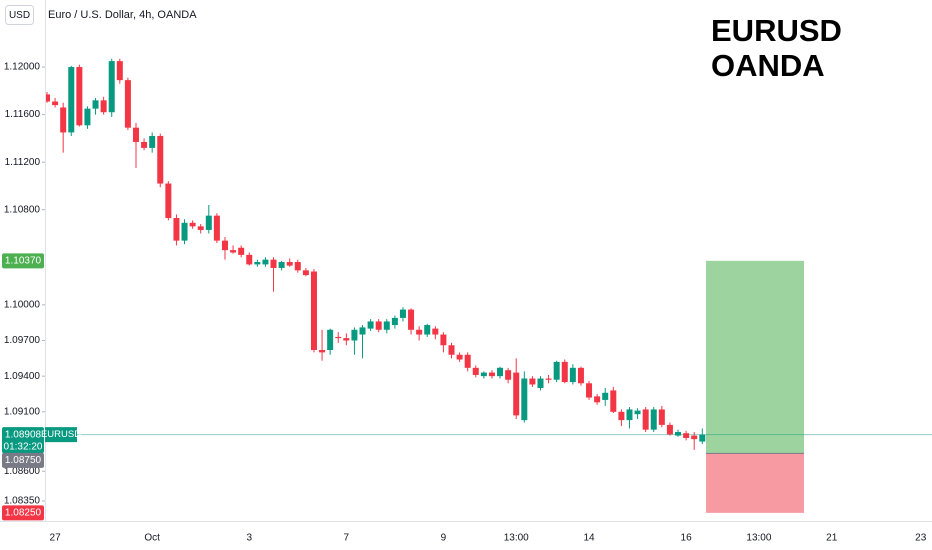 This screenshot has height=550, width=932. I want to click on y-tick-label: 1.09100, so click(22, 411).